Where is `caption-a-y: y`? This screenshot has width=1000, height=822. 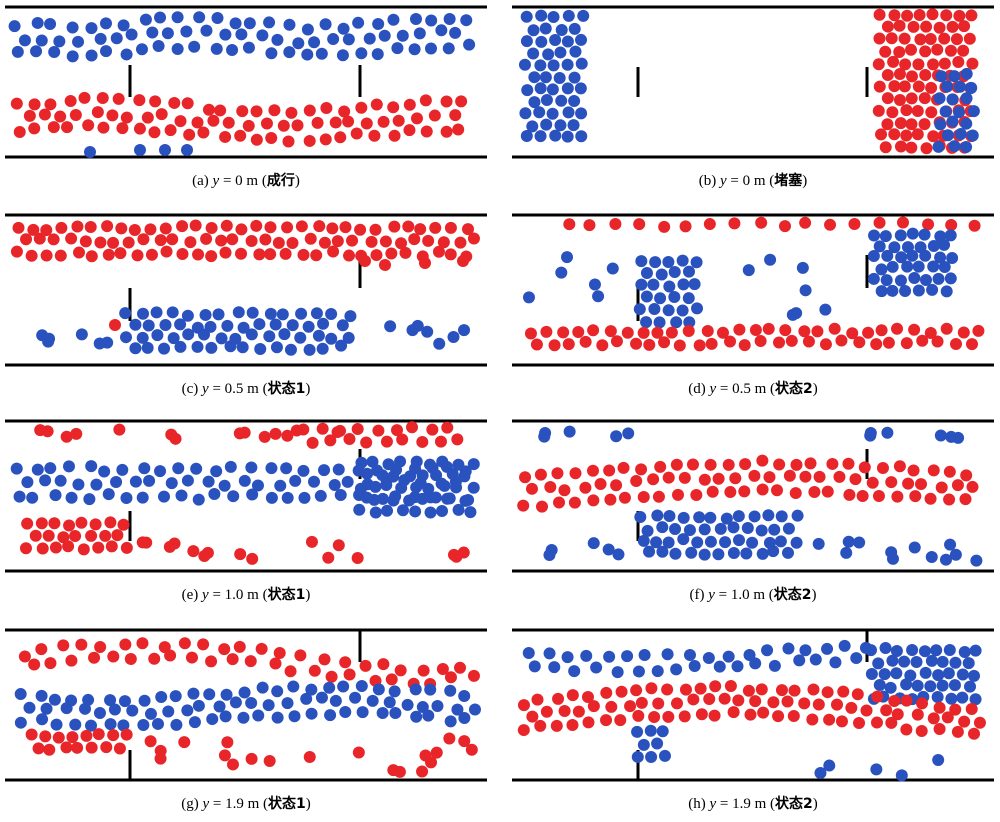 caption-a-y: y is located at coordinates (216, 181).